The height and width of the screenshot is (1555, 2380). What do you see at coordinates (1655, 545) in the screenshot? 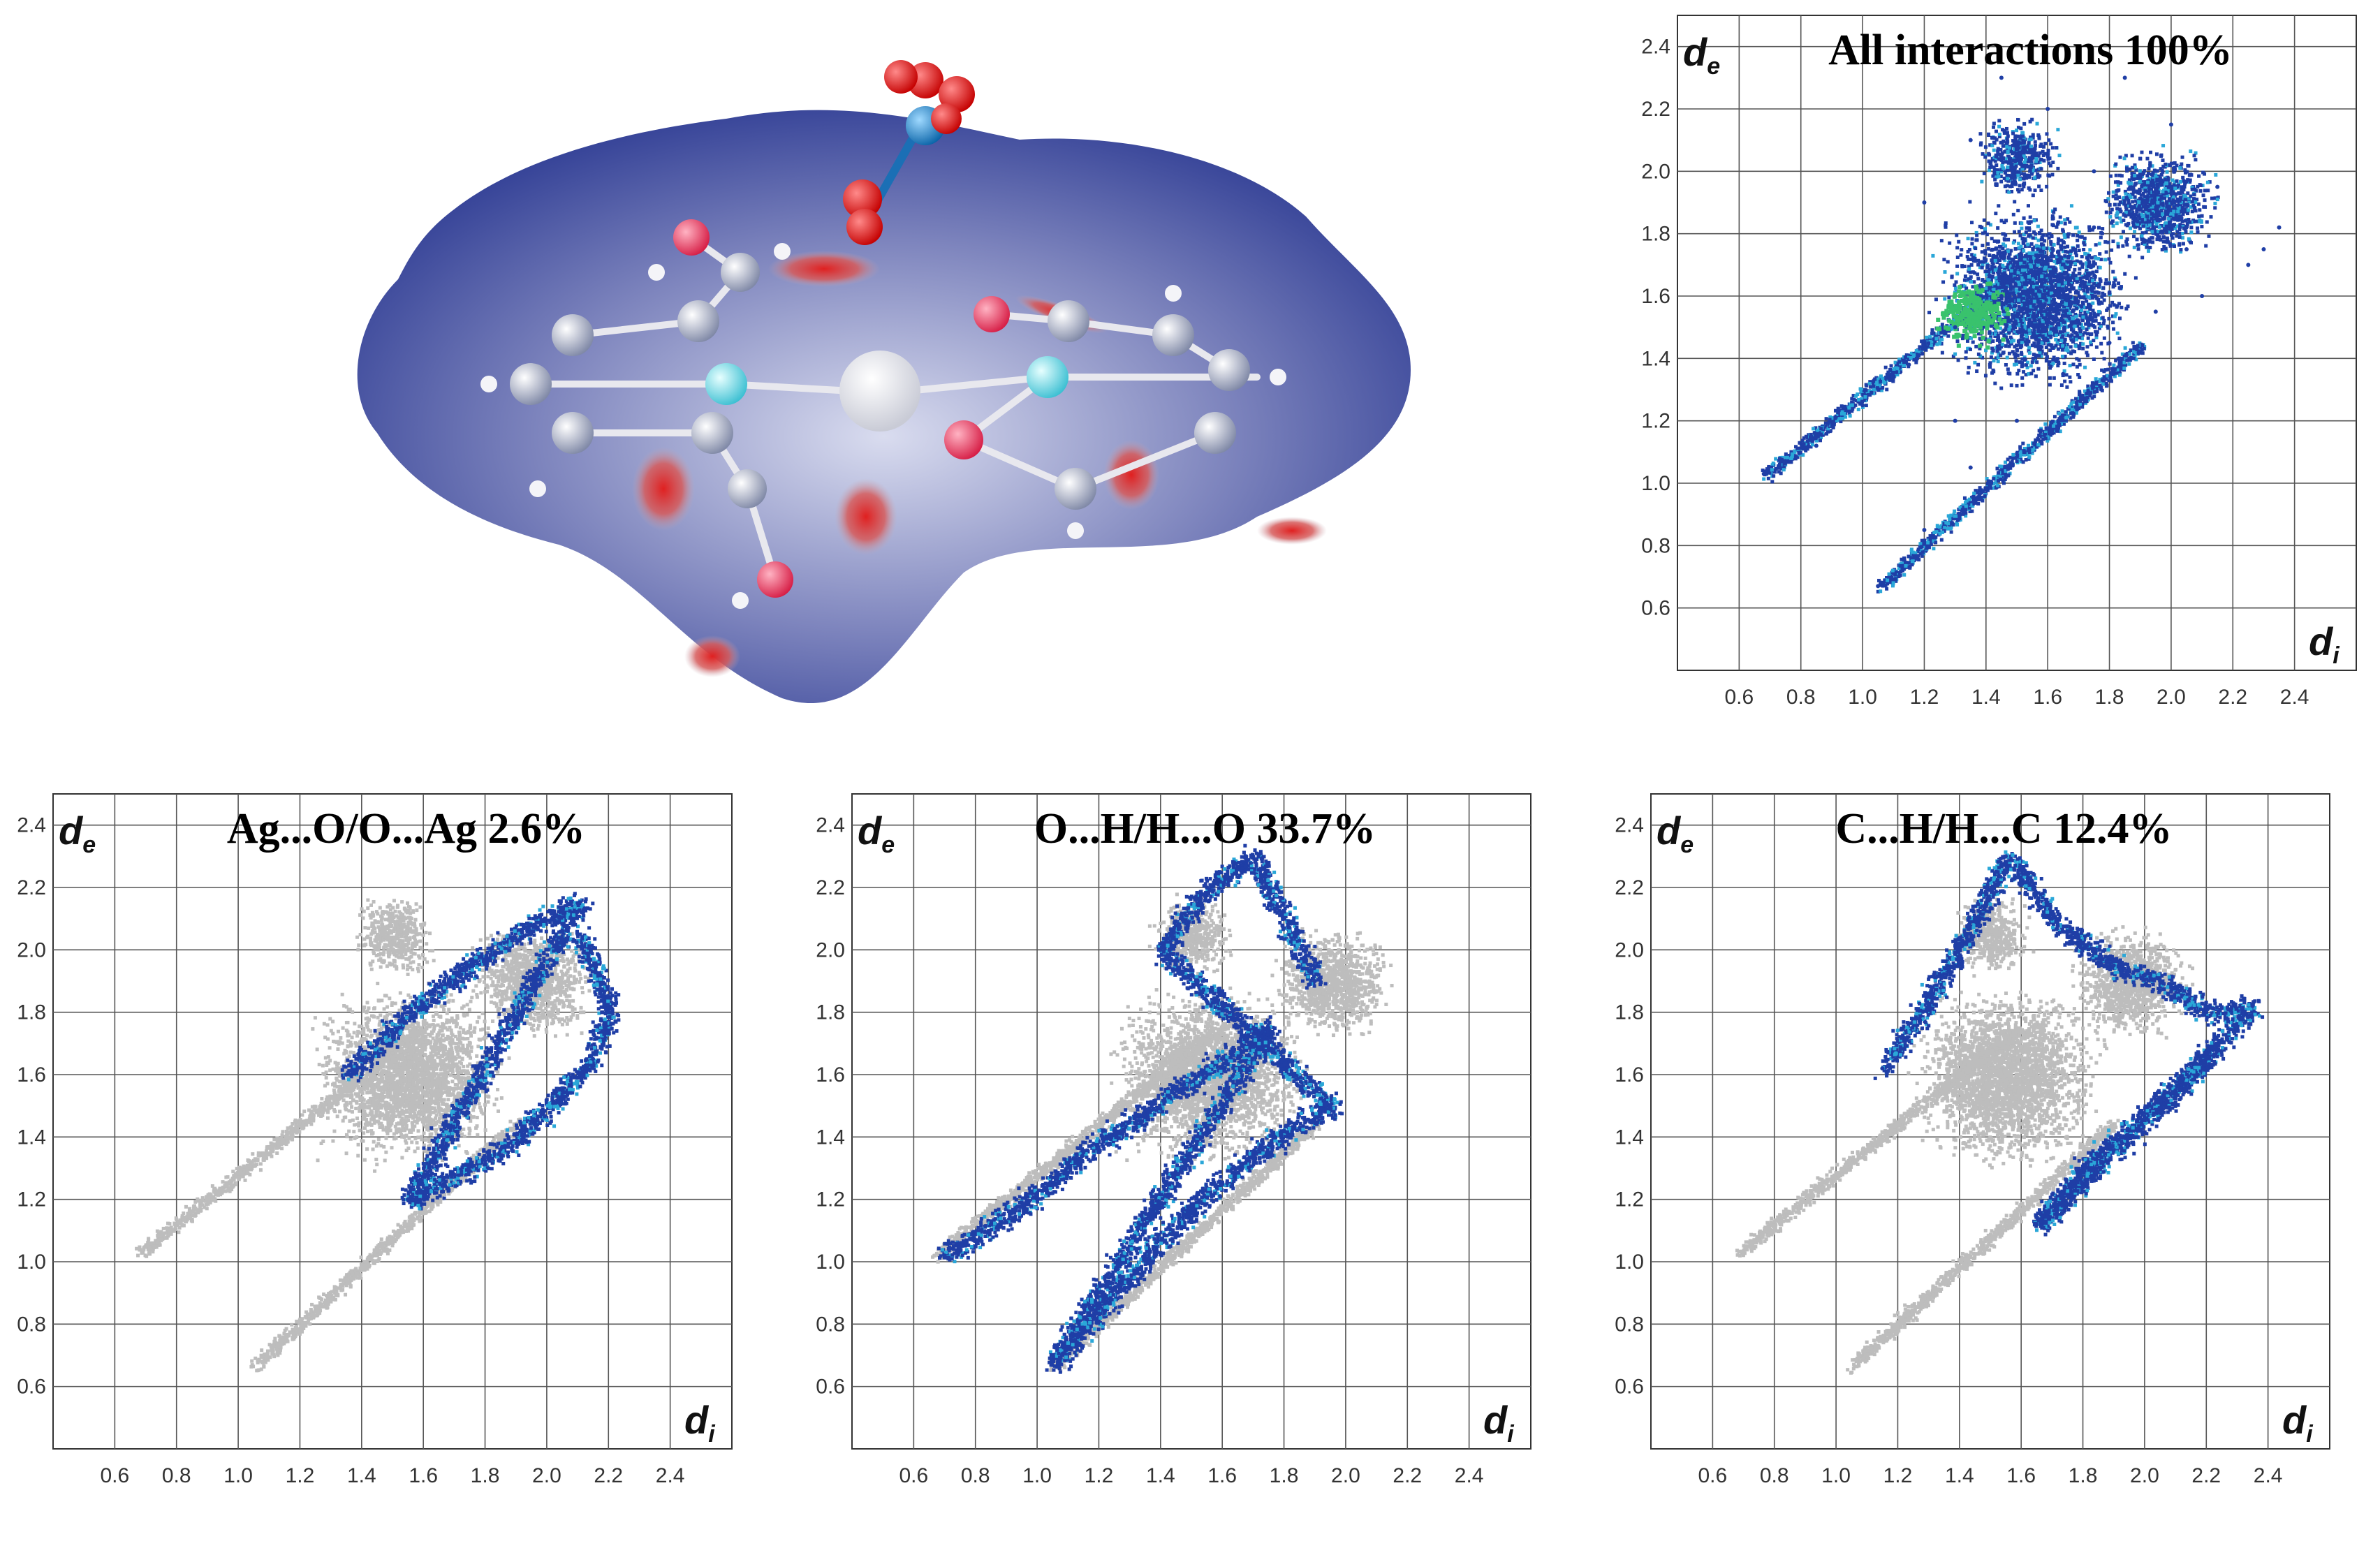
I see `y-tick-label: 0.8` at bounding box center [1655, 545].